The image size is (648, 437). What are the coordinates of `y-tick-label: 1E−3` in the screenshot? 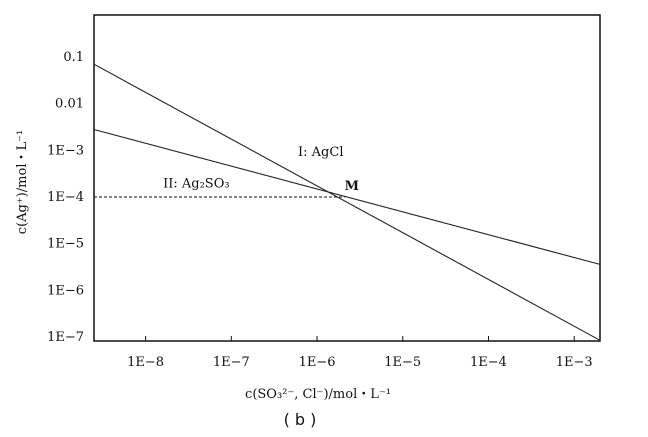 It's located at (65, 150).